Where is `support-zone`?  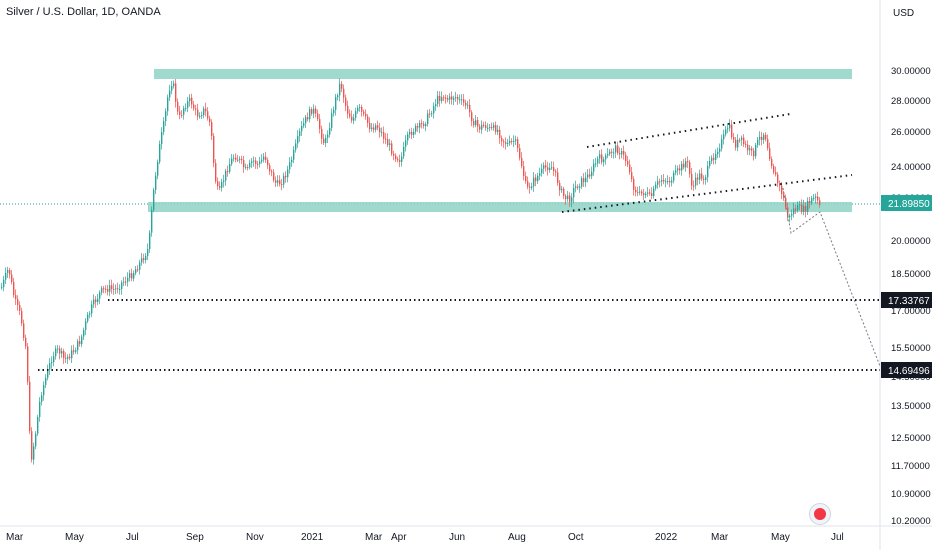
support-zone is located at coordinates (500, 207).